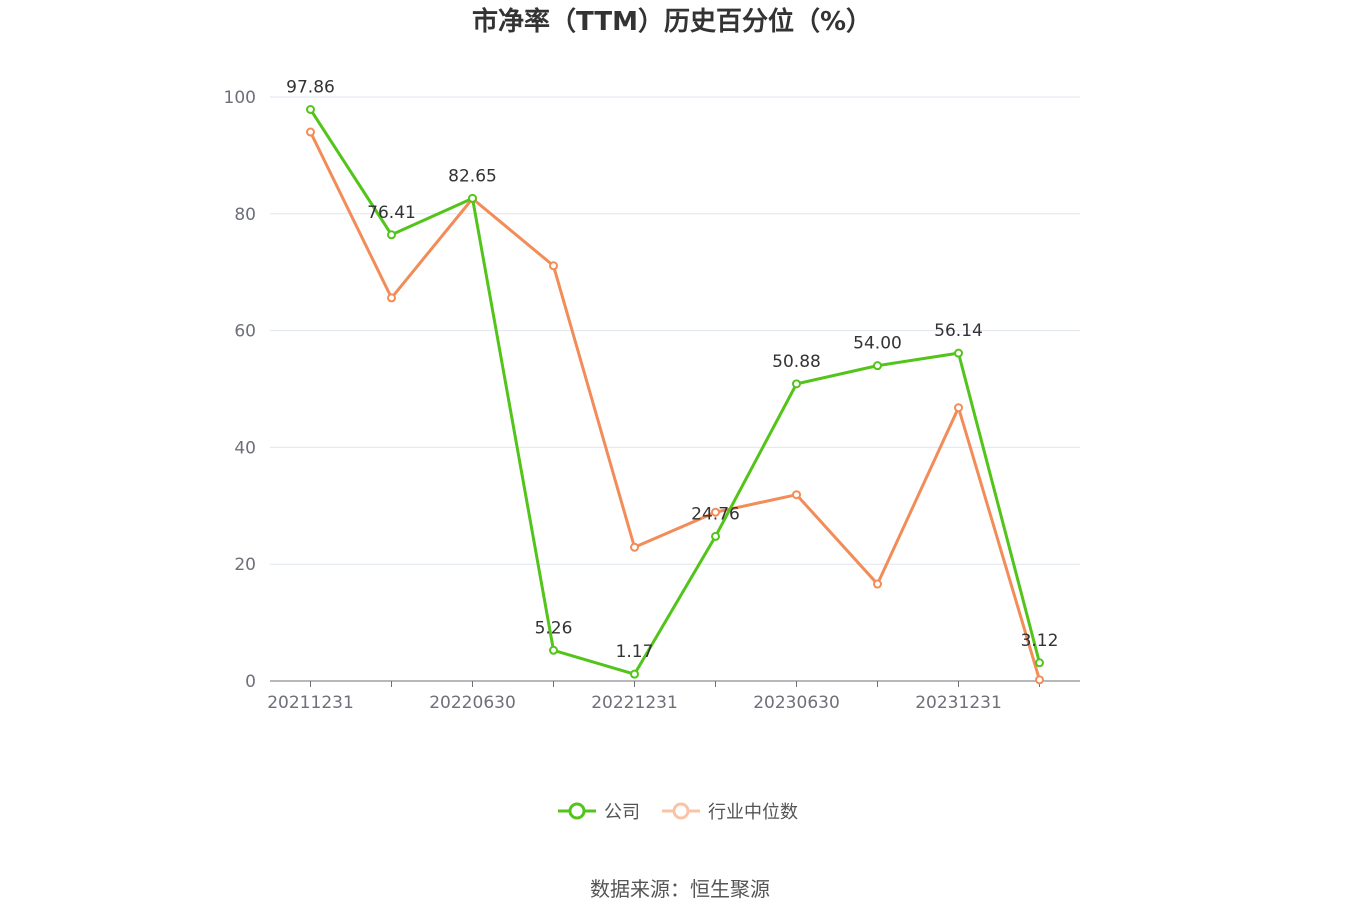  Describe the element at coordinates (672, 21) in the screenshot. I see `chart-title: 市净率（TTM）历史百分位（%）` at that location.